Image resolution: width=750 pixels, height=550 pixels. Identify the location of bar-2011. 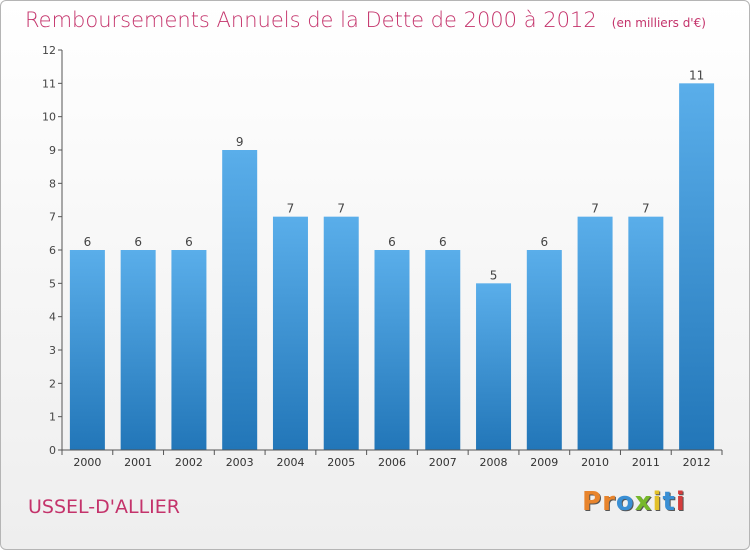
(646, 333).